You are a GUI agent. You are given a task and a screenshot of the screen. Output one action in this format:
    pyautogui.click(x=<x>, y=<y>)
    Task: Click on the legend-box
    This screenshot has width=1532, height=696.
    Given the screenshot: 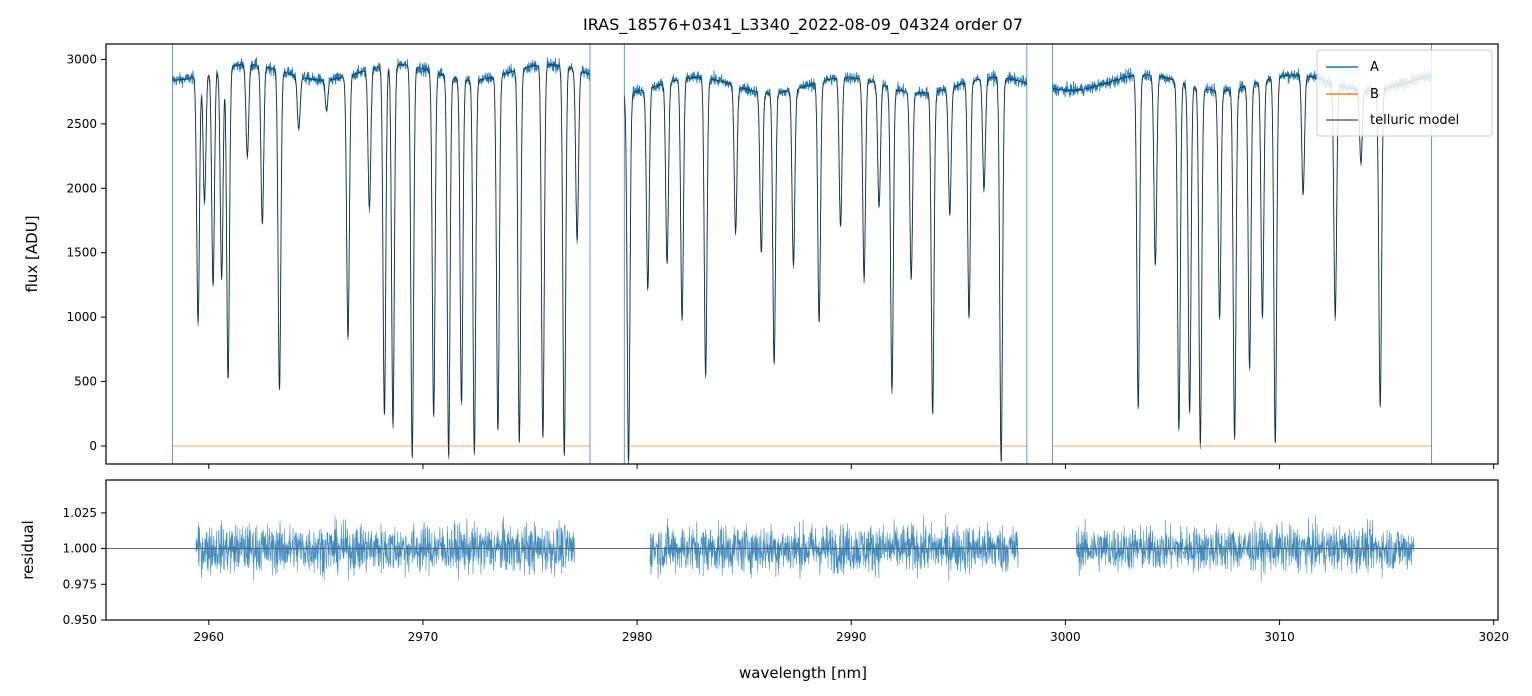 What is the action you would take?
    pyautogui.click(x=1404, y=93)
    